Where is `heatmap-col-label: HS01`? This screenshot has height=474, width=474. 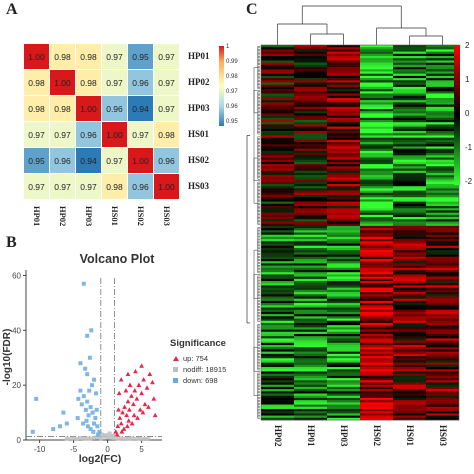 heatmap-col-label: HS01 is located at coordinates (409, 436).